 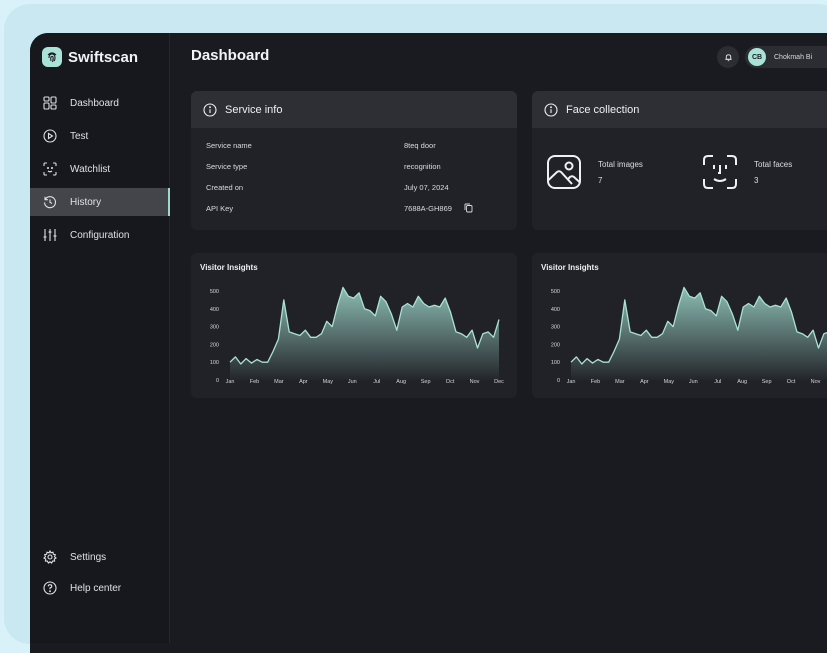 I want to click on sidebar-item-watchlist: Watchlist, so click(x=99, y=169).